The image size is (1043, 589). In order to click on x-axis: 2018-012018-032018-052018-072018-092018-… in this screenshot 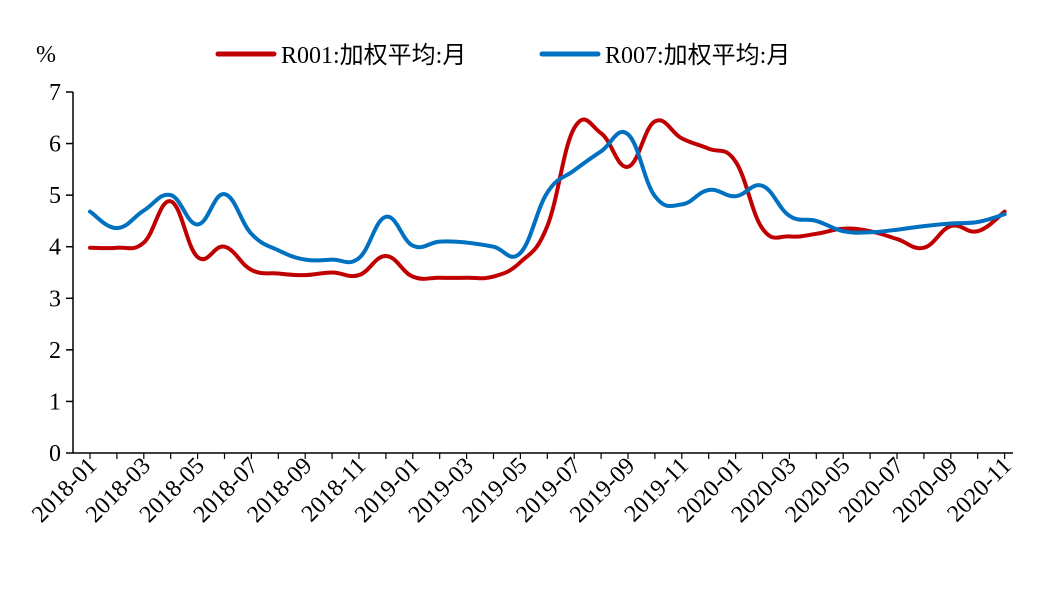, I will do `click(522, 490)`.